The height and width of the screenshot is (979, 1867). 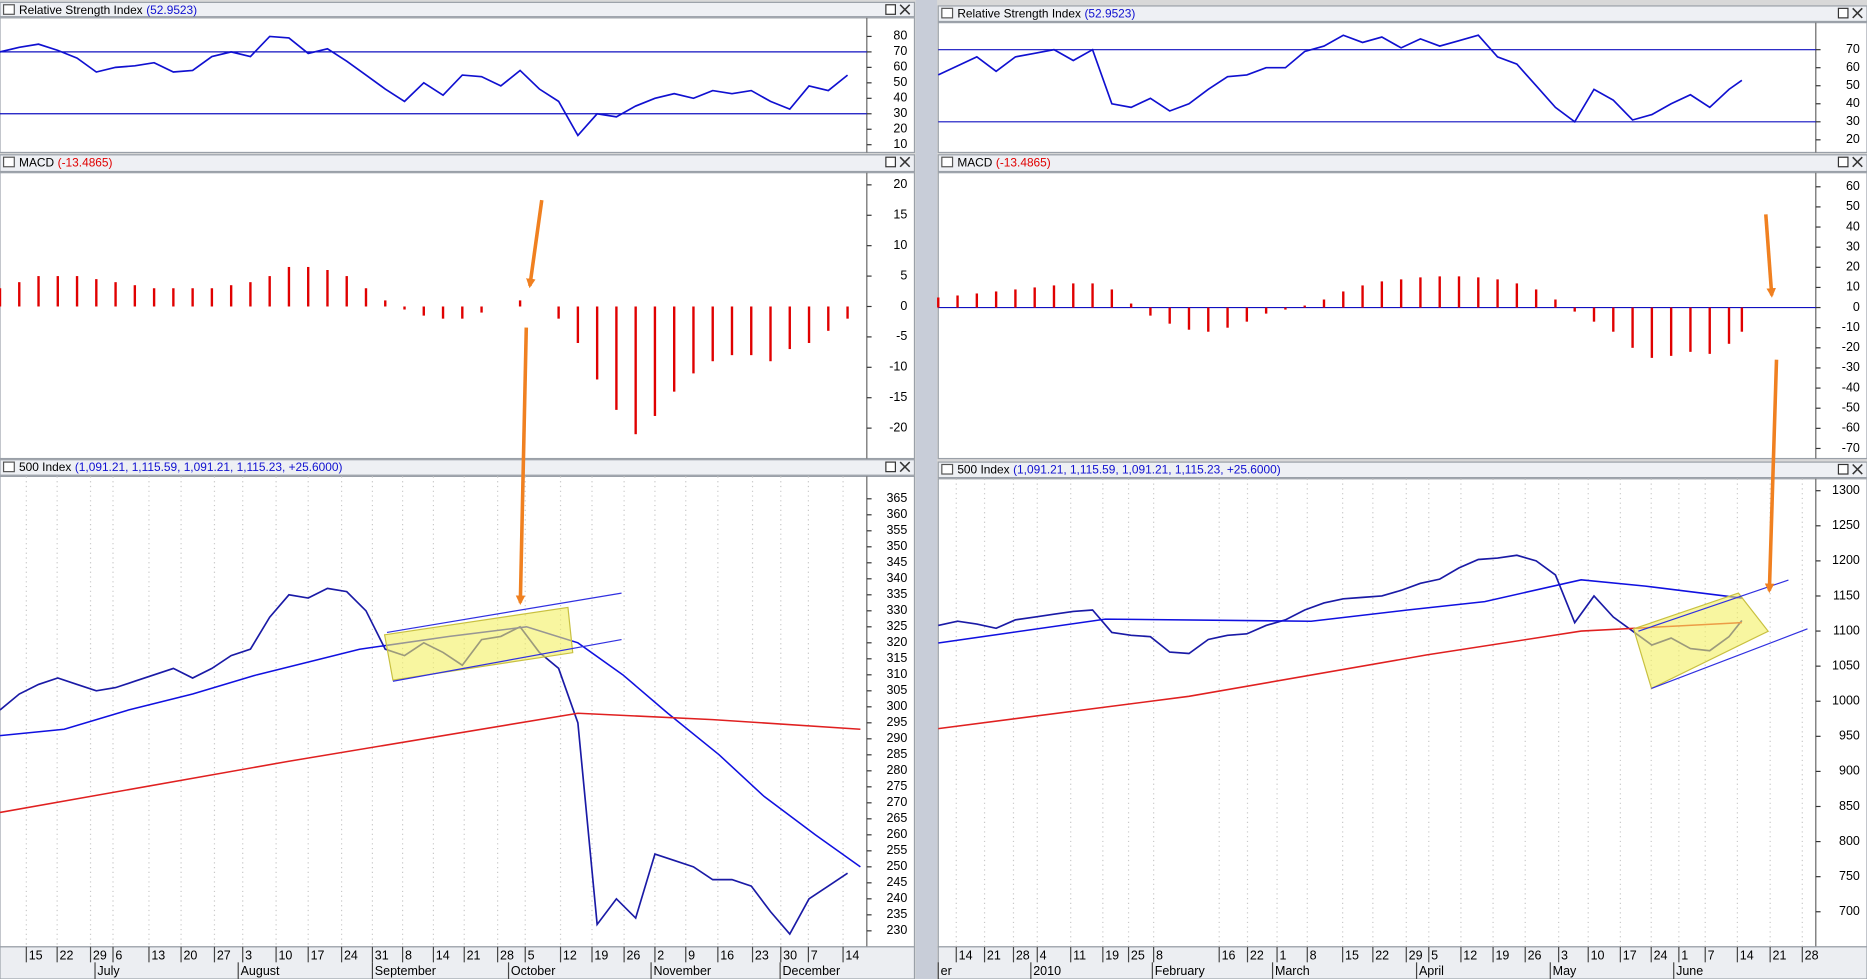 What do you see at coordinates (1853, 121) in the screenshot?
I see `y-tick-label: 30` at bounding box center [1853, 121].